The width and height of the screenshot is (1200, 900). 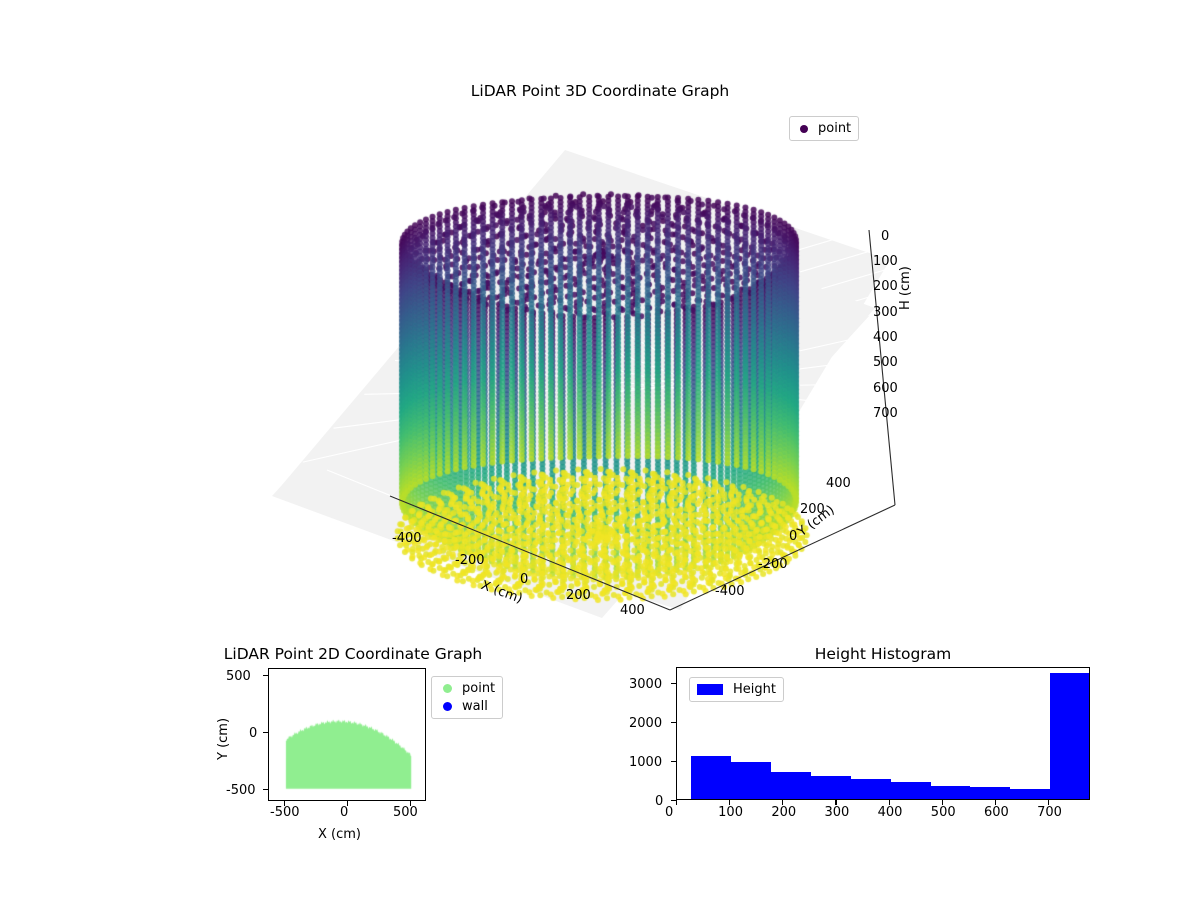 I want to click on histogram-x-tick-label: 700, so click(x=1049, y=812).